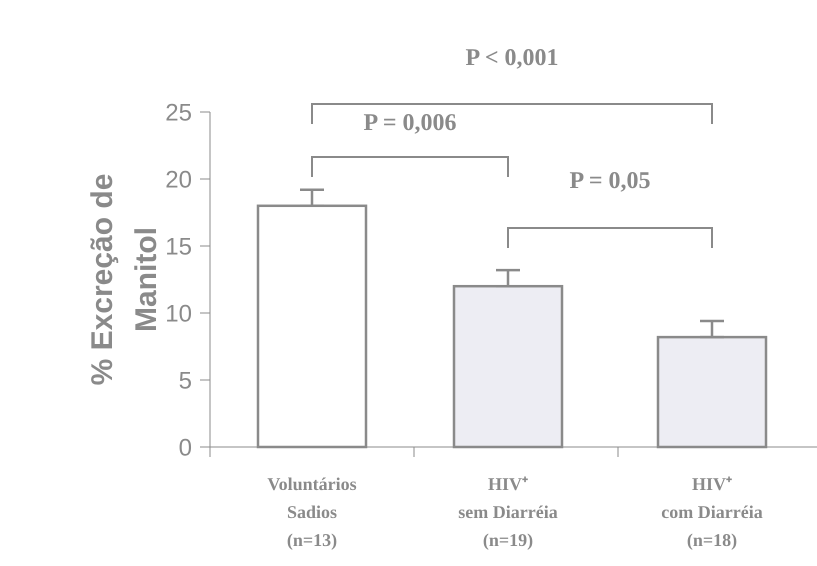 The height and width of the screenshot is (566, 817). Describe the element at coordinates (508, 512) in the screenshot. I see `x-tick-label: HIV⁺ sem Diarréia (n=19)` at that location.